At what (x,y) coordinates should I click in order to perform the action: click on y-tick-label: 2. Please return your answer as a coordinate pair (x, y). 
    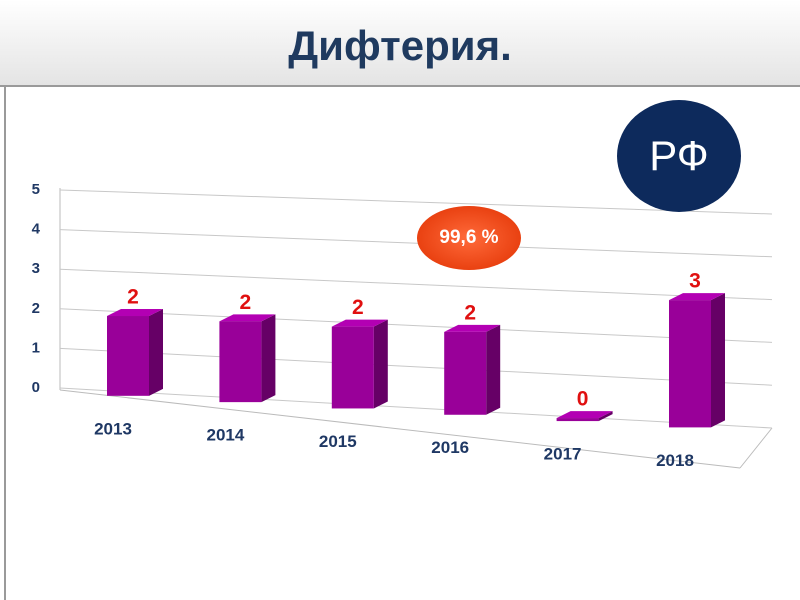
    Looking at the image, I should click on (36, 308).